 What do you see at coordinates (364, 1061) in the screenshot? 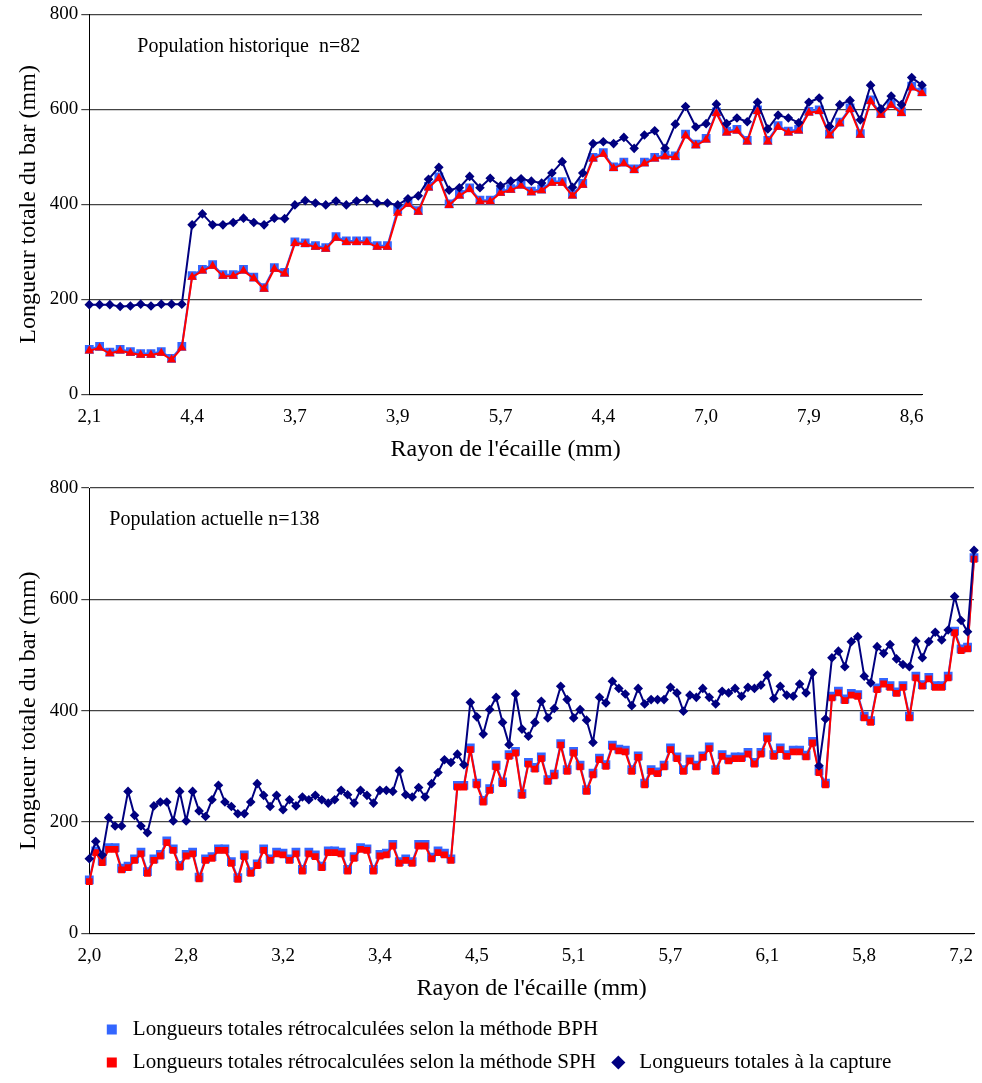
I see `legend-label: Longueurs totales rétrocalculées selon la méthode SPH` at bounding box center [364, 1061].